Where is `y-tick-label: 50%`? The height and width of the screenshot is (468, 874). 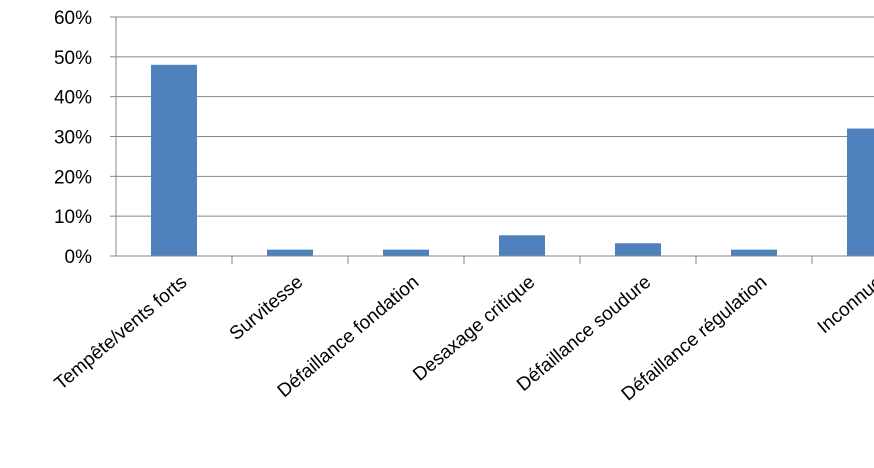 y-tick-label: 50% is located at coordinates (73, 58).